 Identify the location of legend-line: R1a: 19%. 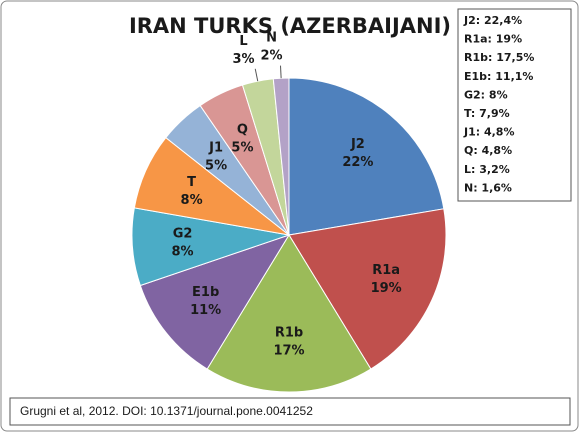
(493, 39).